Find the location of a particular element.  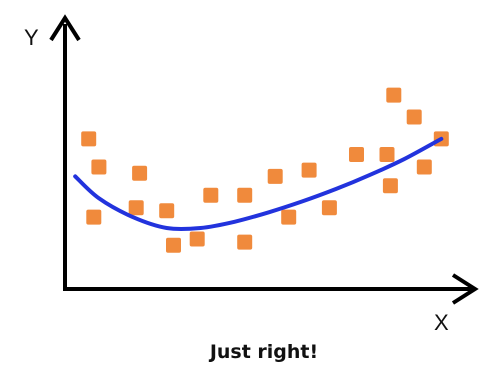

y-axis-label: Y is located at coordinates (31, 37).